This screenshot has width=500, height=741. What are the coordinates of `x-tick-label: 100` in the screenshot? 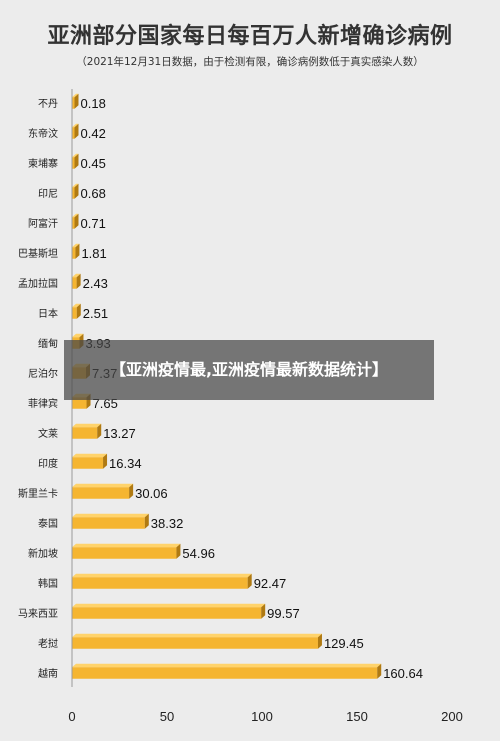 It's located at (262, 716).